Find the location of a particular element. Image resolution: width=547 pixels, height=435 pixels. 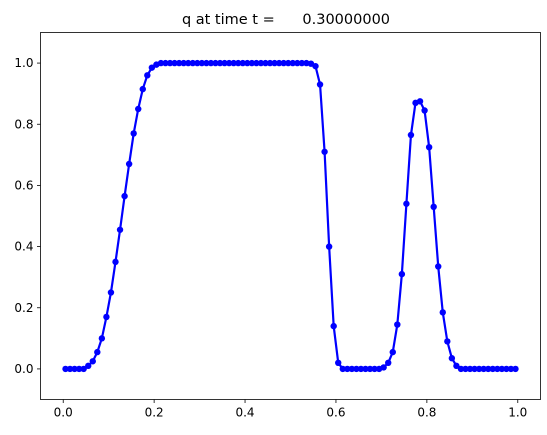

y-tick-label: 0.0 is located at coordinates (23, 369).